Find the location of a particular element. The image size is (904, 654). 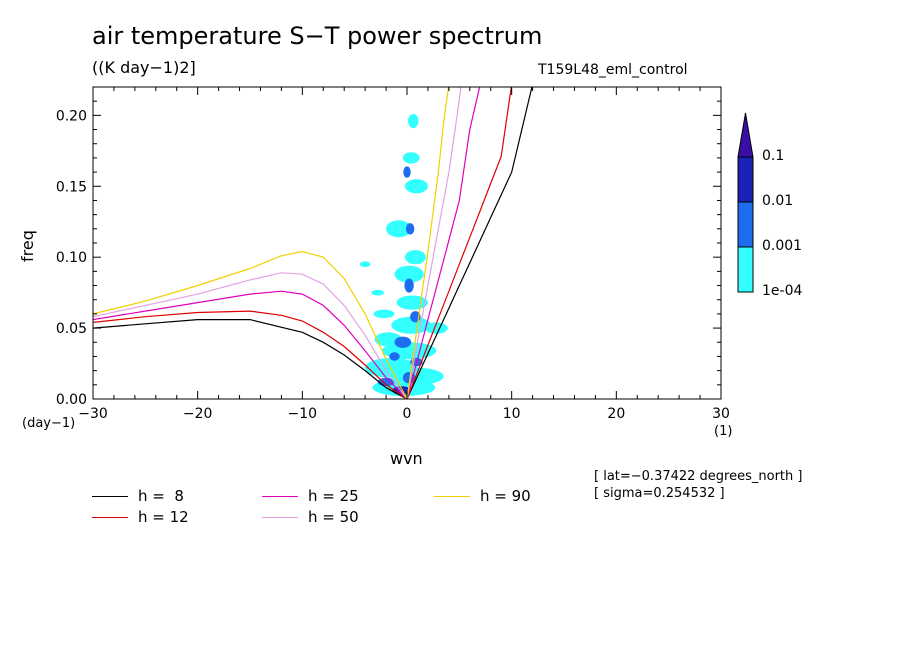

legend-label: h = 8 is located at coordinates (161, 496).